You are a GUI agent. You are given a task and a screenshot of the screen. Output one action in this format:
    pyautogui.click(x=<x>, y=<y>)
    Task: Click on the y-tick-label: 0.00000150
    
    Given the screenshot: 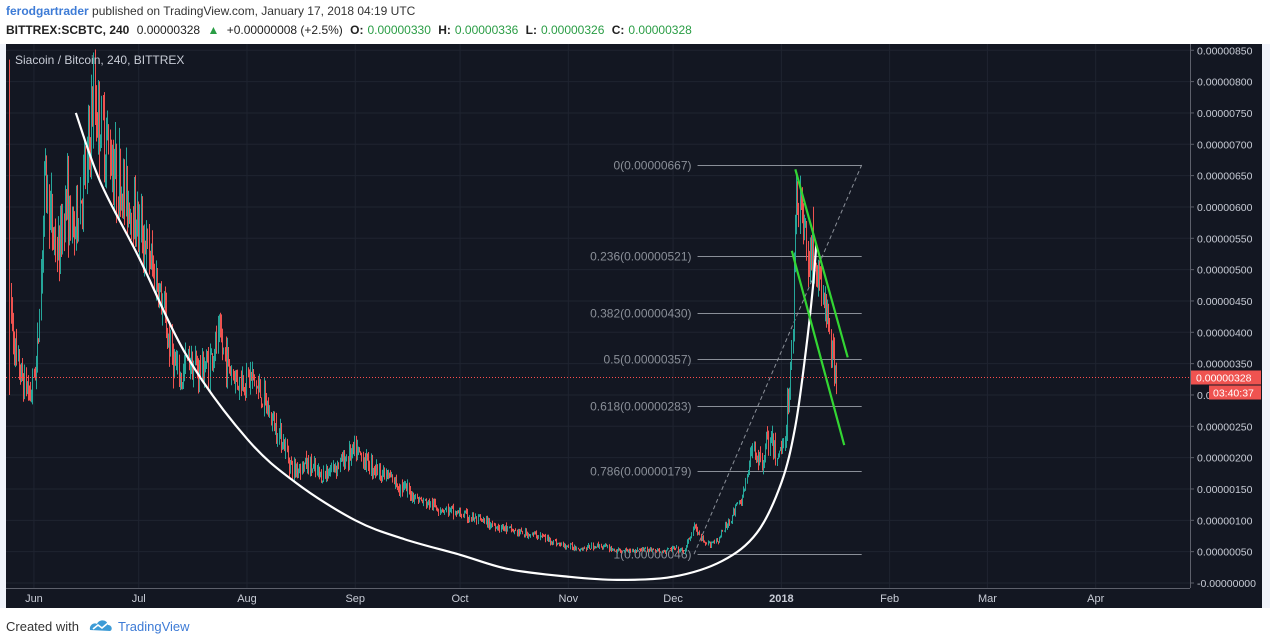 What is the action you would take?
    pyautogui.click(x=1225, y=490)
    